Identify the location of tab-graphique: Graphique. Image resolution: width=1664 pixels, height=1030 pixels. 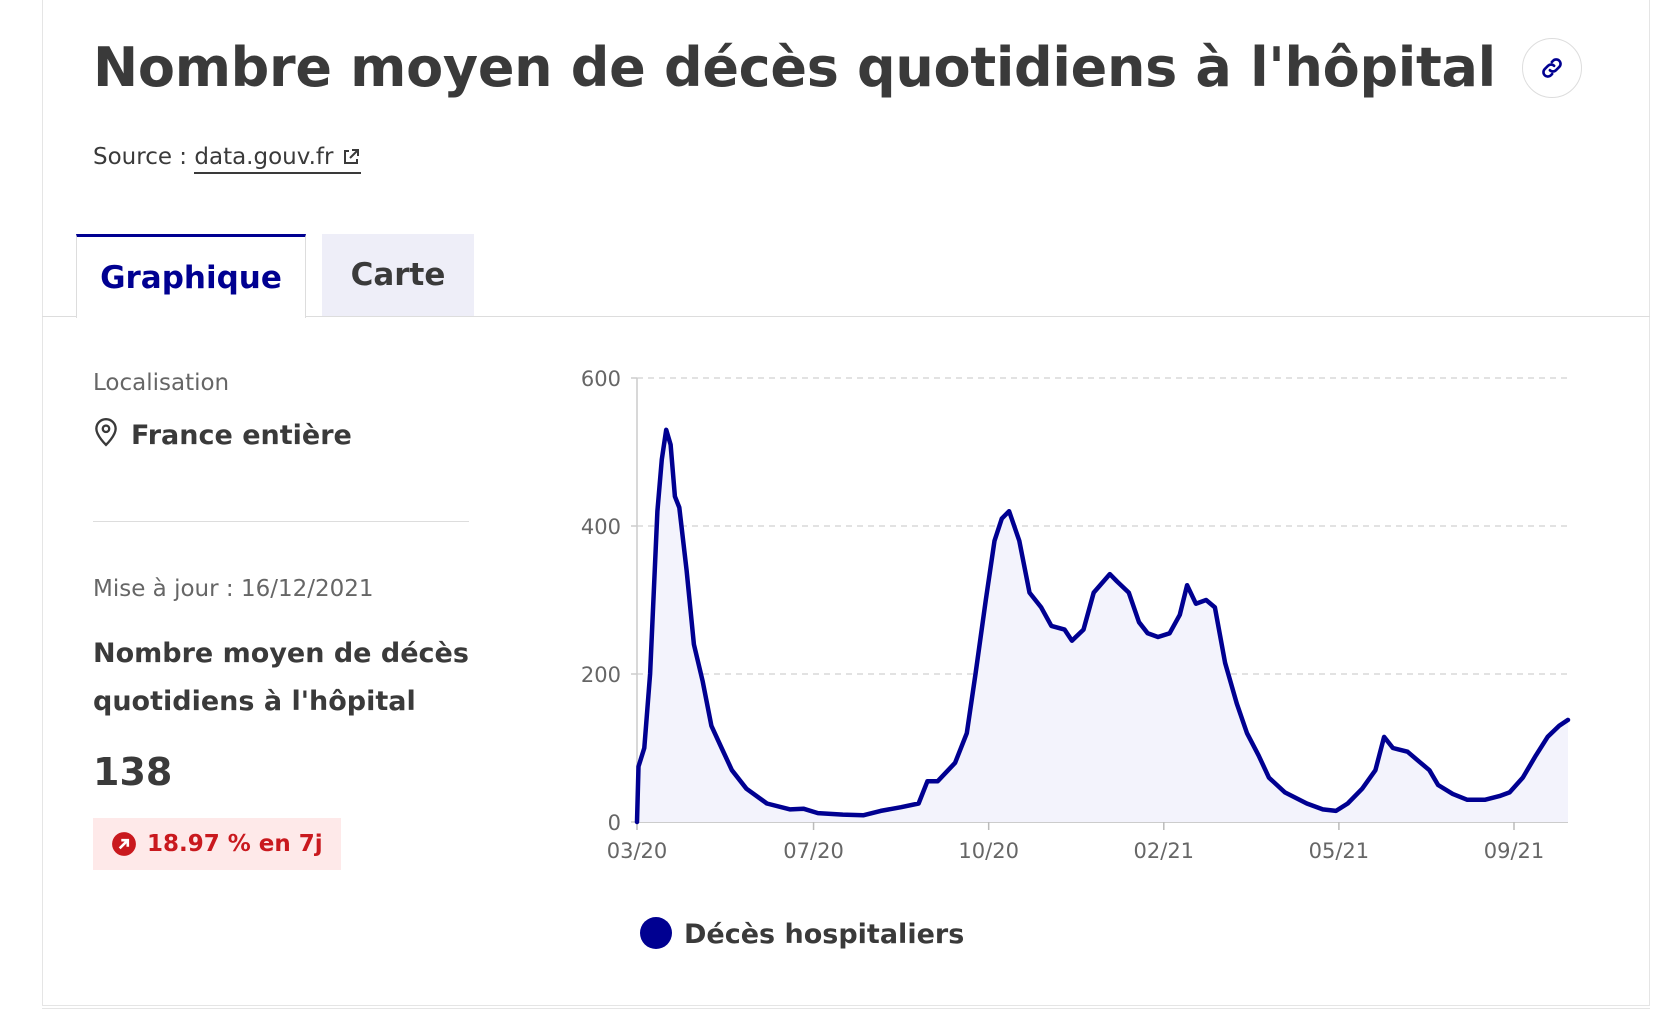
(191, 276).